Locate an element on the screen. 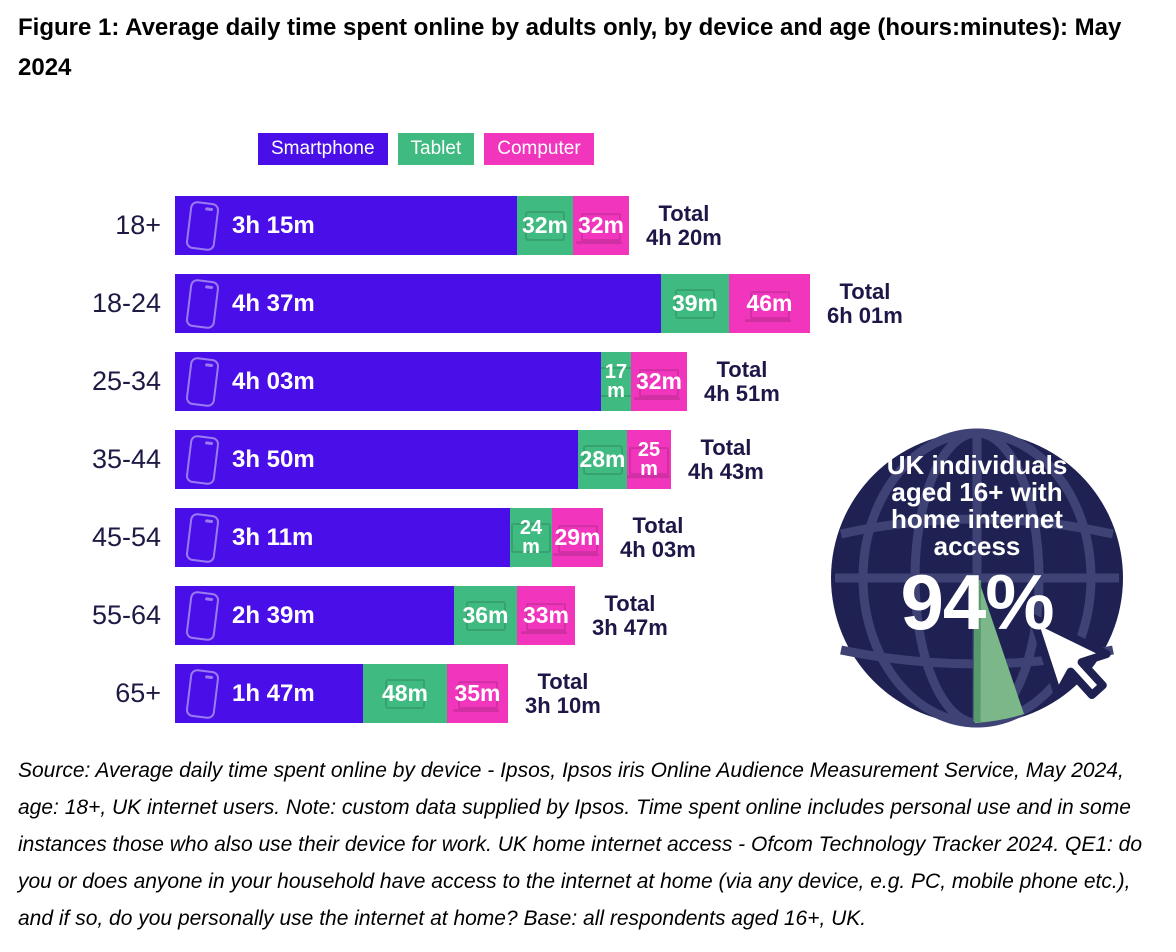  segment-label: 25 m is located at coordinates (649, 459).